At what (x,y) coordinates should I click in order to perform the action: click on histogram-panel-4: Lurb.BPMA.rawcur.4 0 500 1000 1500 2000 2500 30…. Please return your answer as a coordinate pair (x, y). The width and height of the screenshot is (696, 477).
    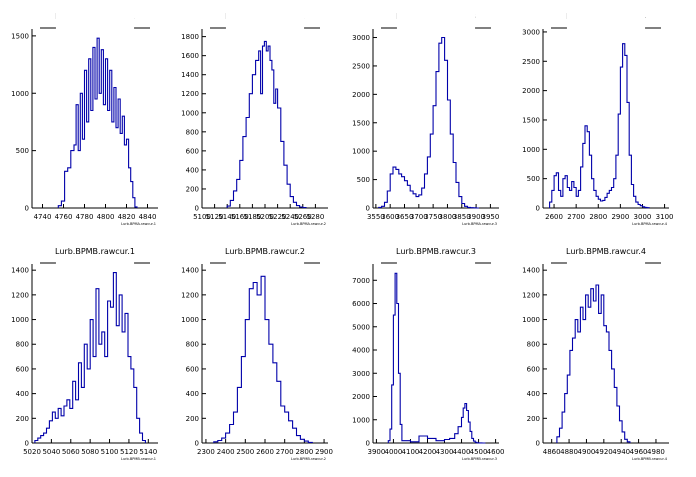
    Looking at the image, I should click on (597, 116).